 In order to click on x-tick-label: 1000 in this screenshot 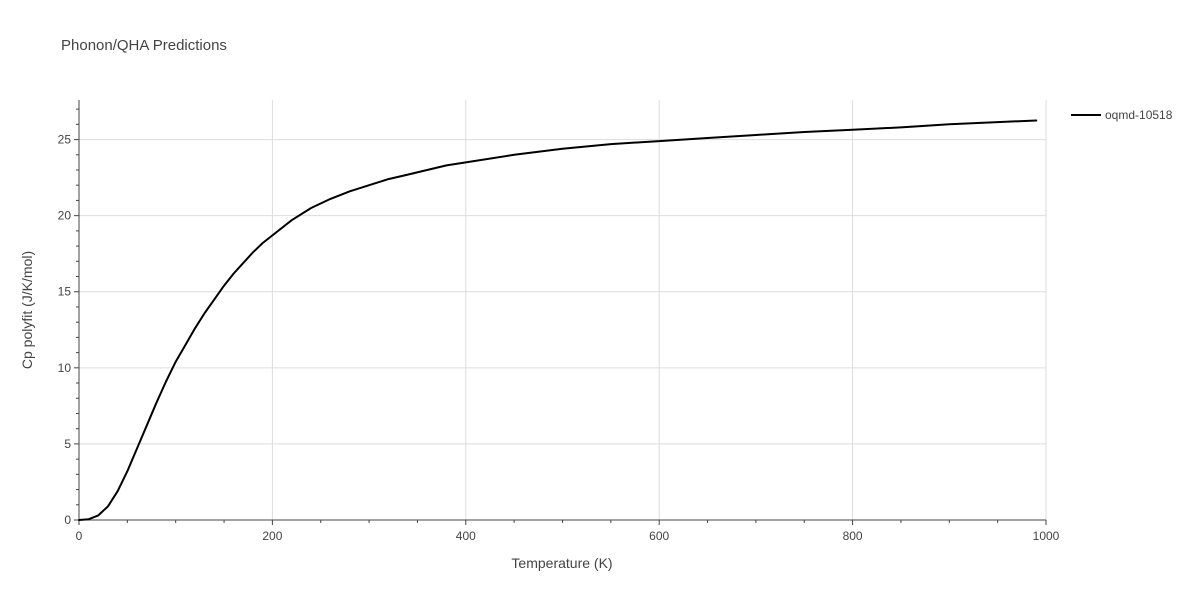, I will do `click(1046, 536)`.